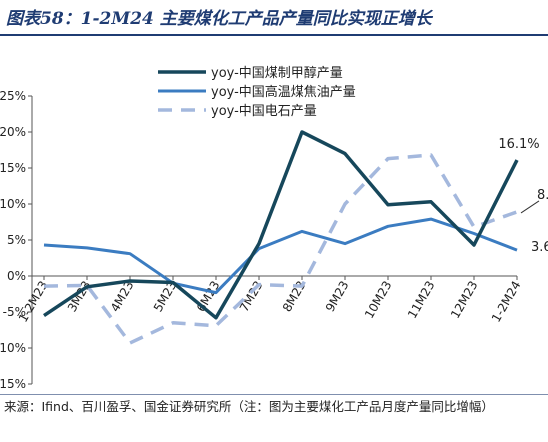  I want to click on y-tick-label: 15%, so click(13, 168).